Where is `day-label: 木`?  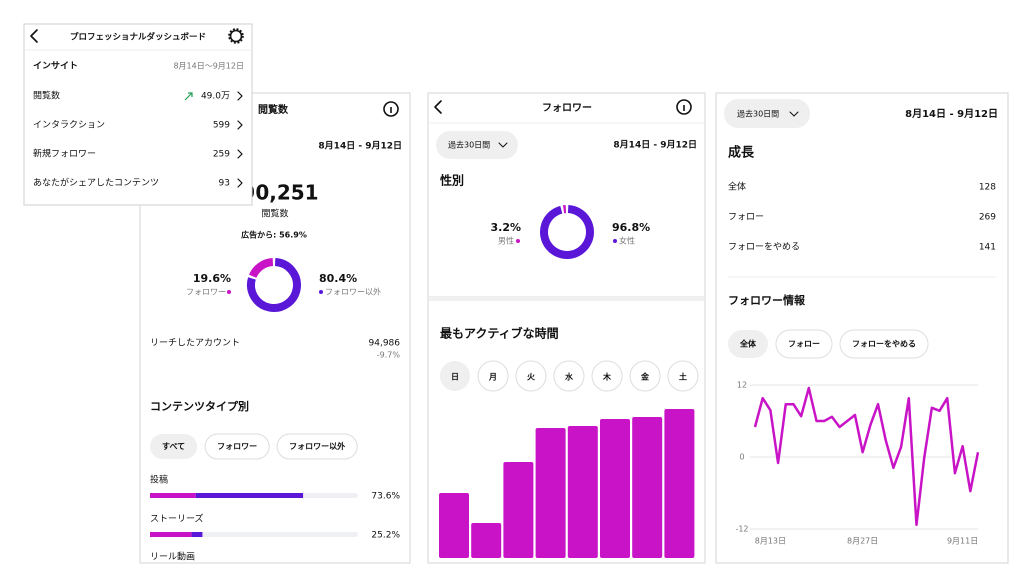
day-label: 木 is located at coordinates (607, 377).